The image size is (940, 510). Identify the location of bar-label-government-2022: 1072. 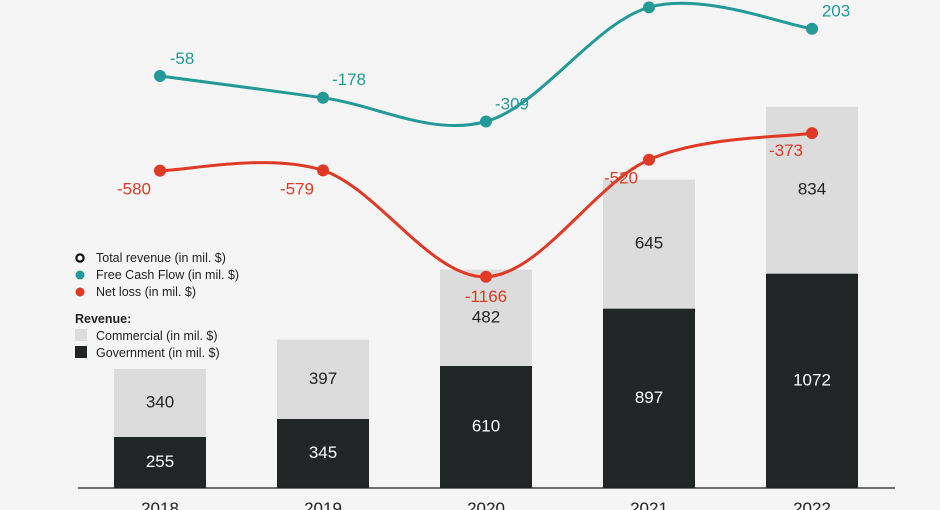
(812, 379).